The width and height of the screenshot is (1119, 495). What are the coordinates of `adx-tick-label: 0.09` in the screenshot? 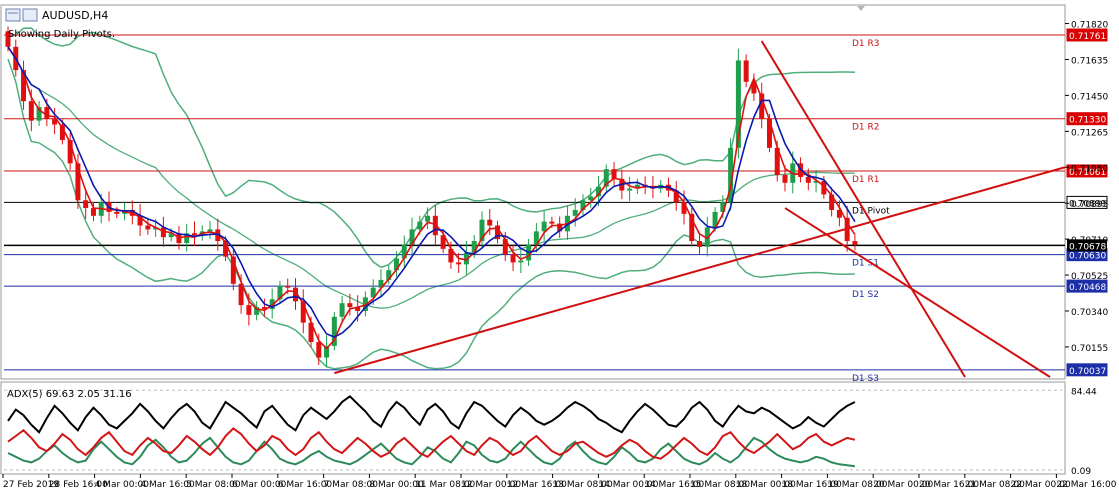 It's located at (1081, 472).